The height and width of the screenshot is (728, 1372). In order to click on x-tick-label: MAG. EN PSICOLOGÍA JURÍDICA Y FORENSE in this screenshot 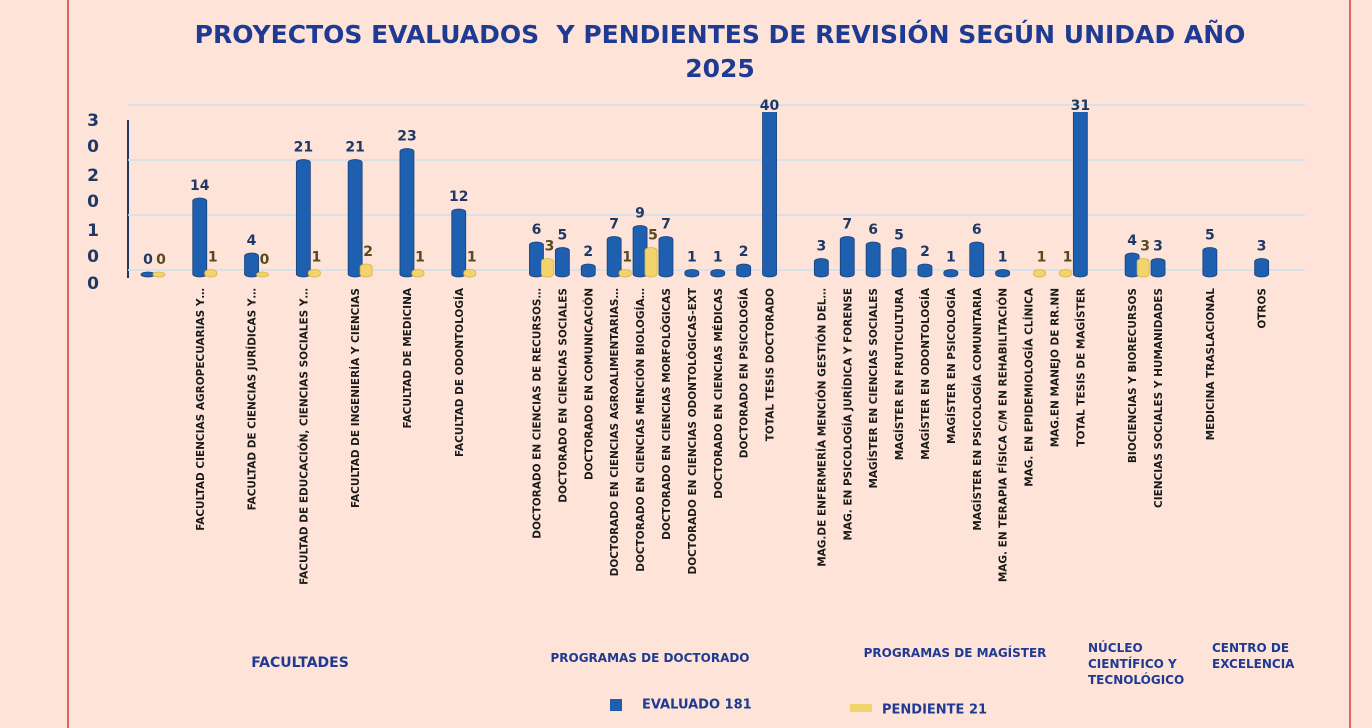, I will do `click(847, 414)`.